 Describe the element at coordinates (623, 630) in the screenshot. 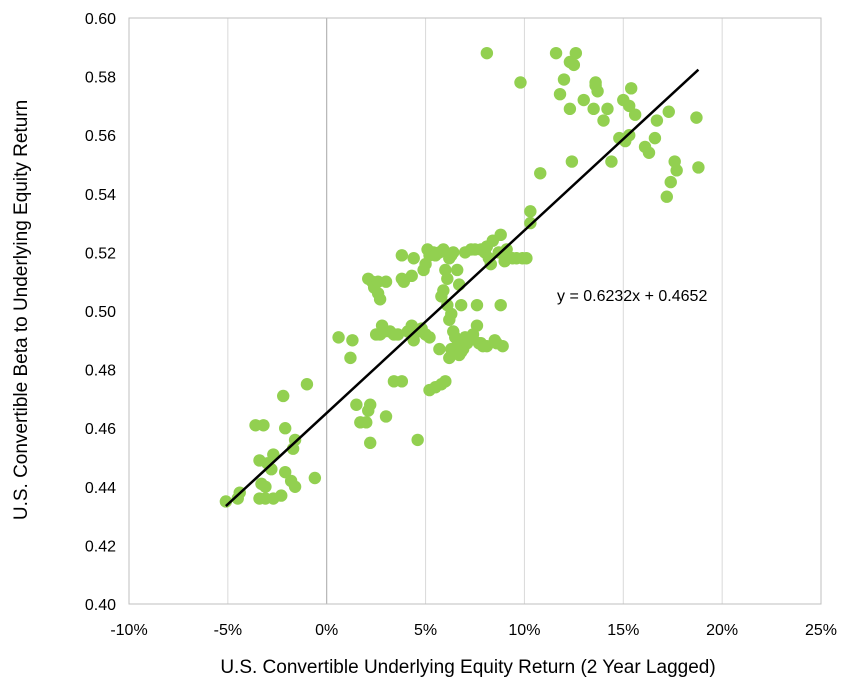

I see `x-tick-label: 15%` at that location.